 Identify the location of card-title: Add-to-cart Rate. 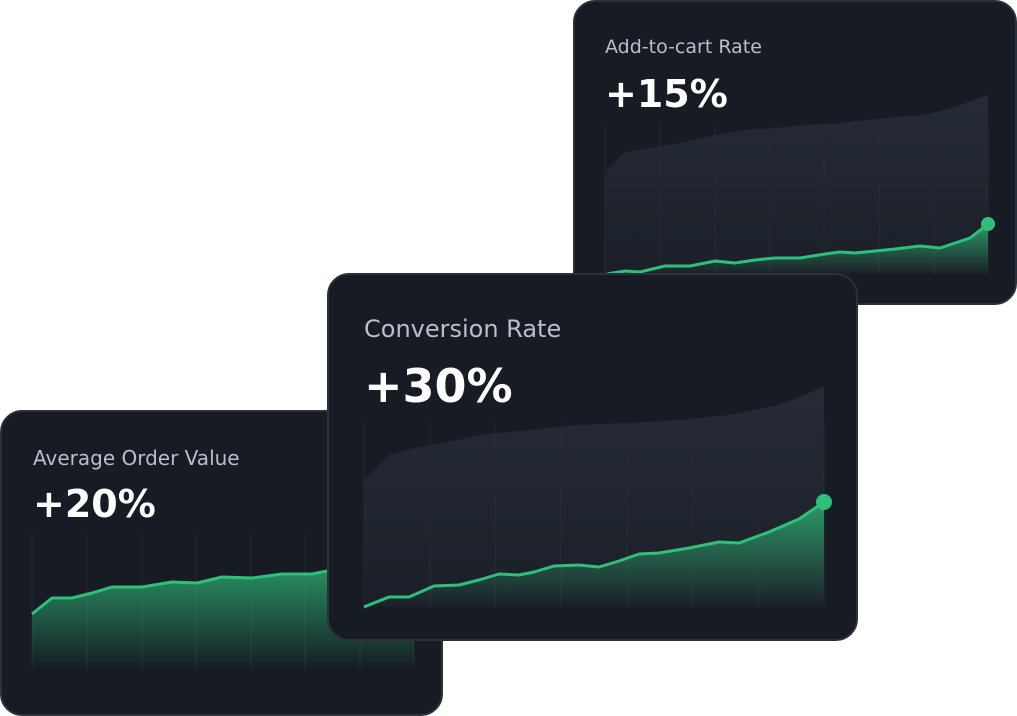
(683, 47).